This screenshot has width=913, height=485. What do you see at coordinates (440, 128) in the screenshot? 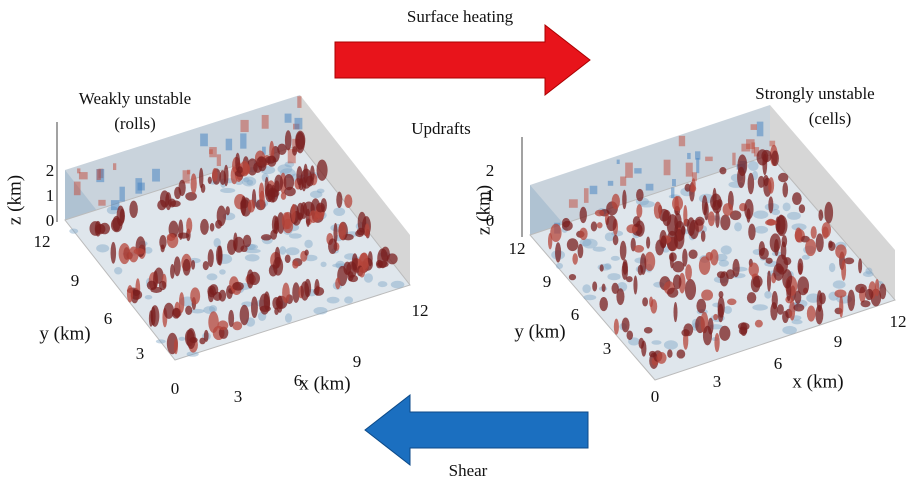
I see `updrafts-label: Updrafts` at bounding box center [440, 128].